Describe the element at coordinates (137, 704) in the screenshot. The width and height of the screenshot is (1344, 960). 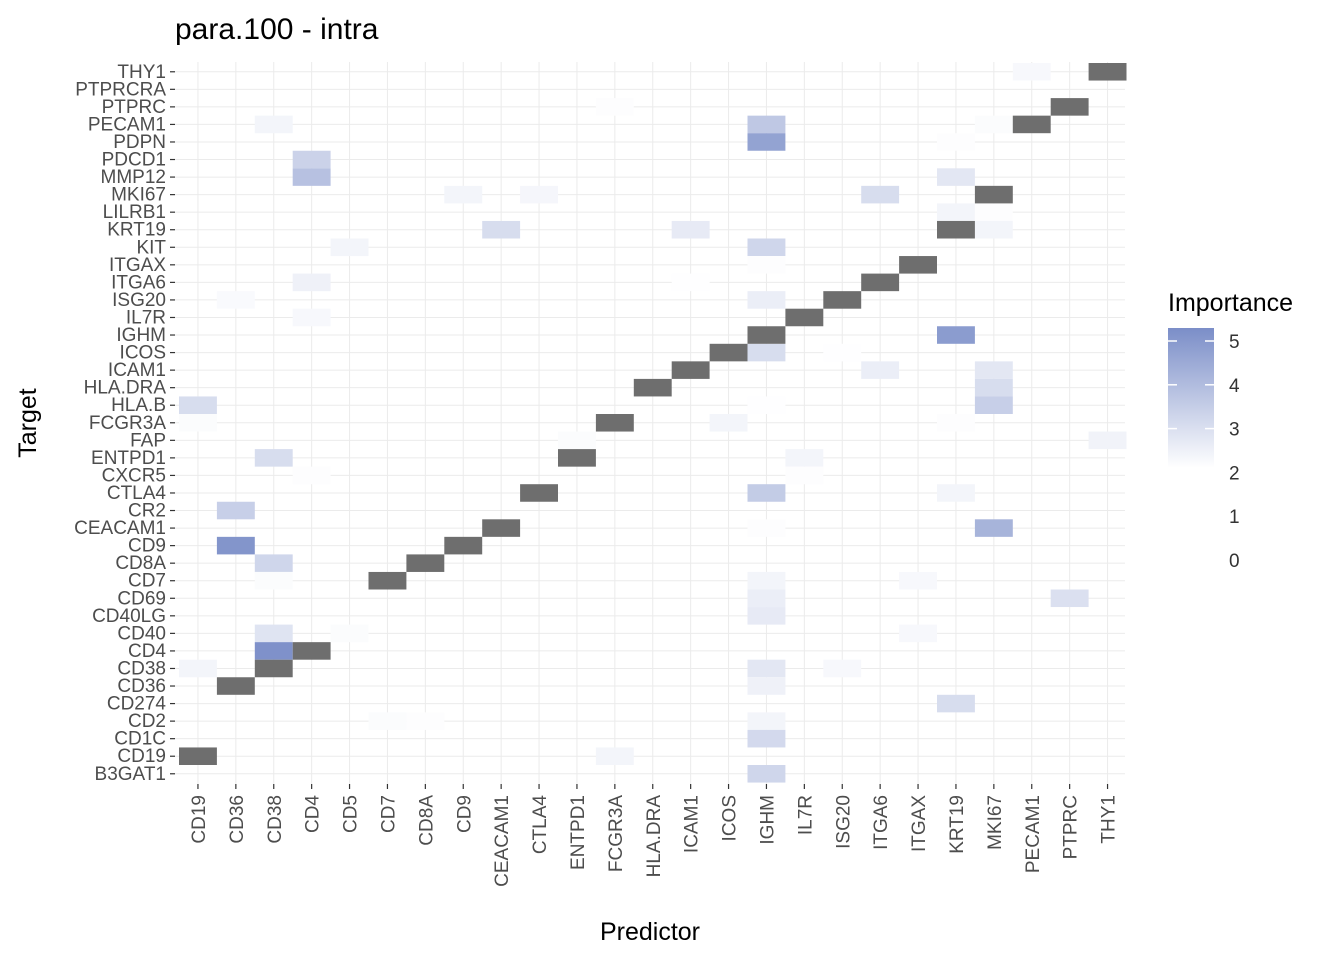
I see `y-tick-label: CD274` at that location.